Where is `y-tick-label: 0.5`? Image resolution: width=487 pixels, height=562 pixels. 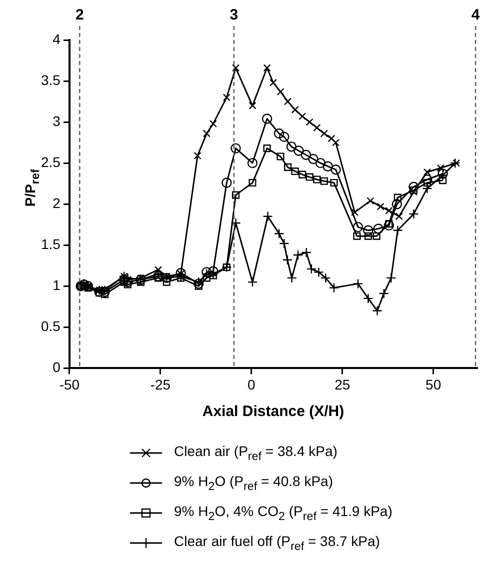
y-tick-label: 0.5 is located at coordinates (50, 326).